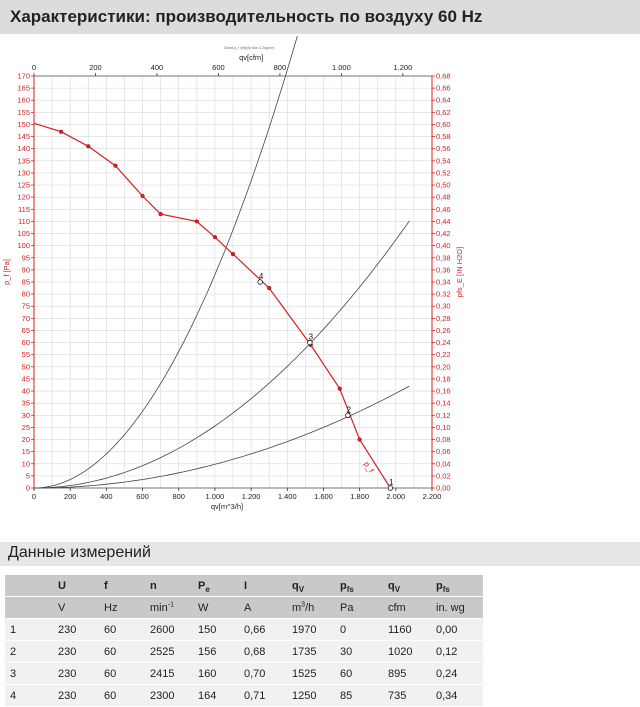 Image resolution: width=640 pixels, height=707 pixels. What do you see at coordinates (359, 651) in the screenshot?
I see `table-cell: 30` at bounding box center [359, 651].